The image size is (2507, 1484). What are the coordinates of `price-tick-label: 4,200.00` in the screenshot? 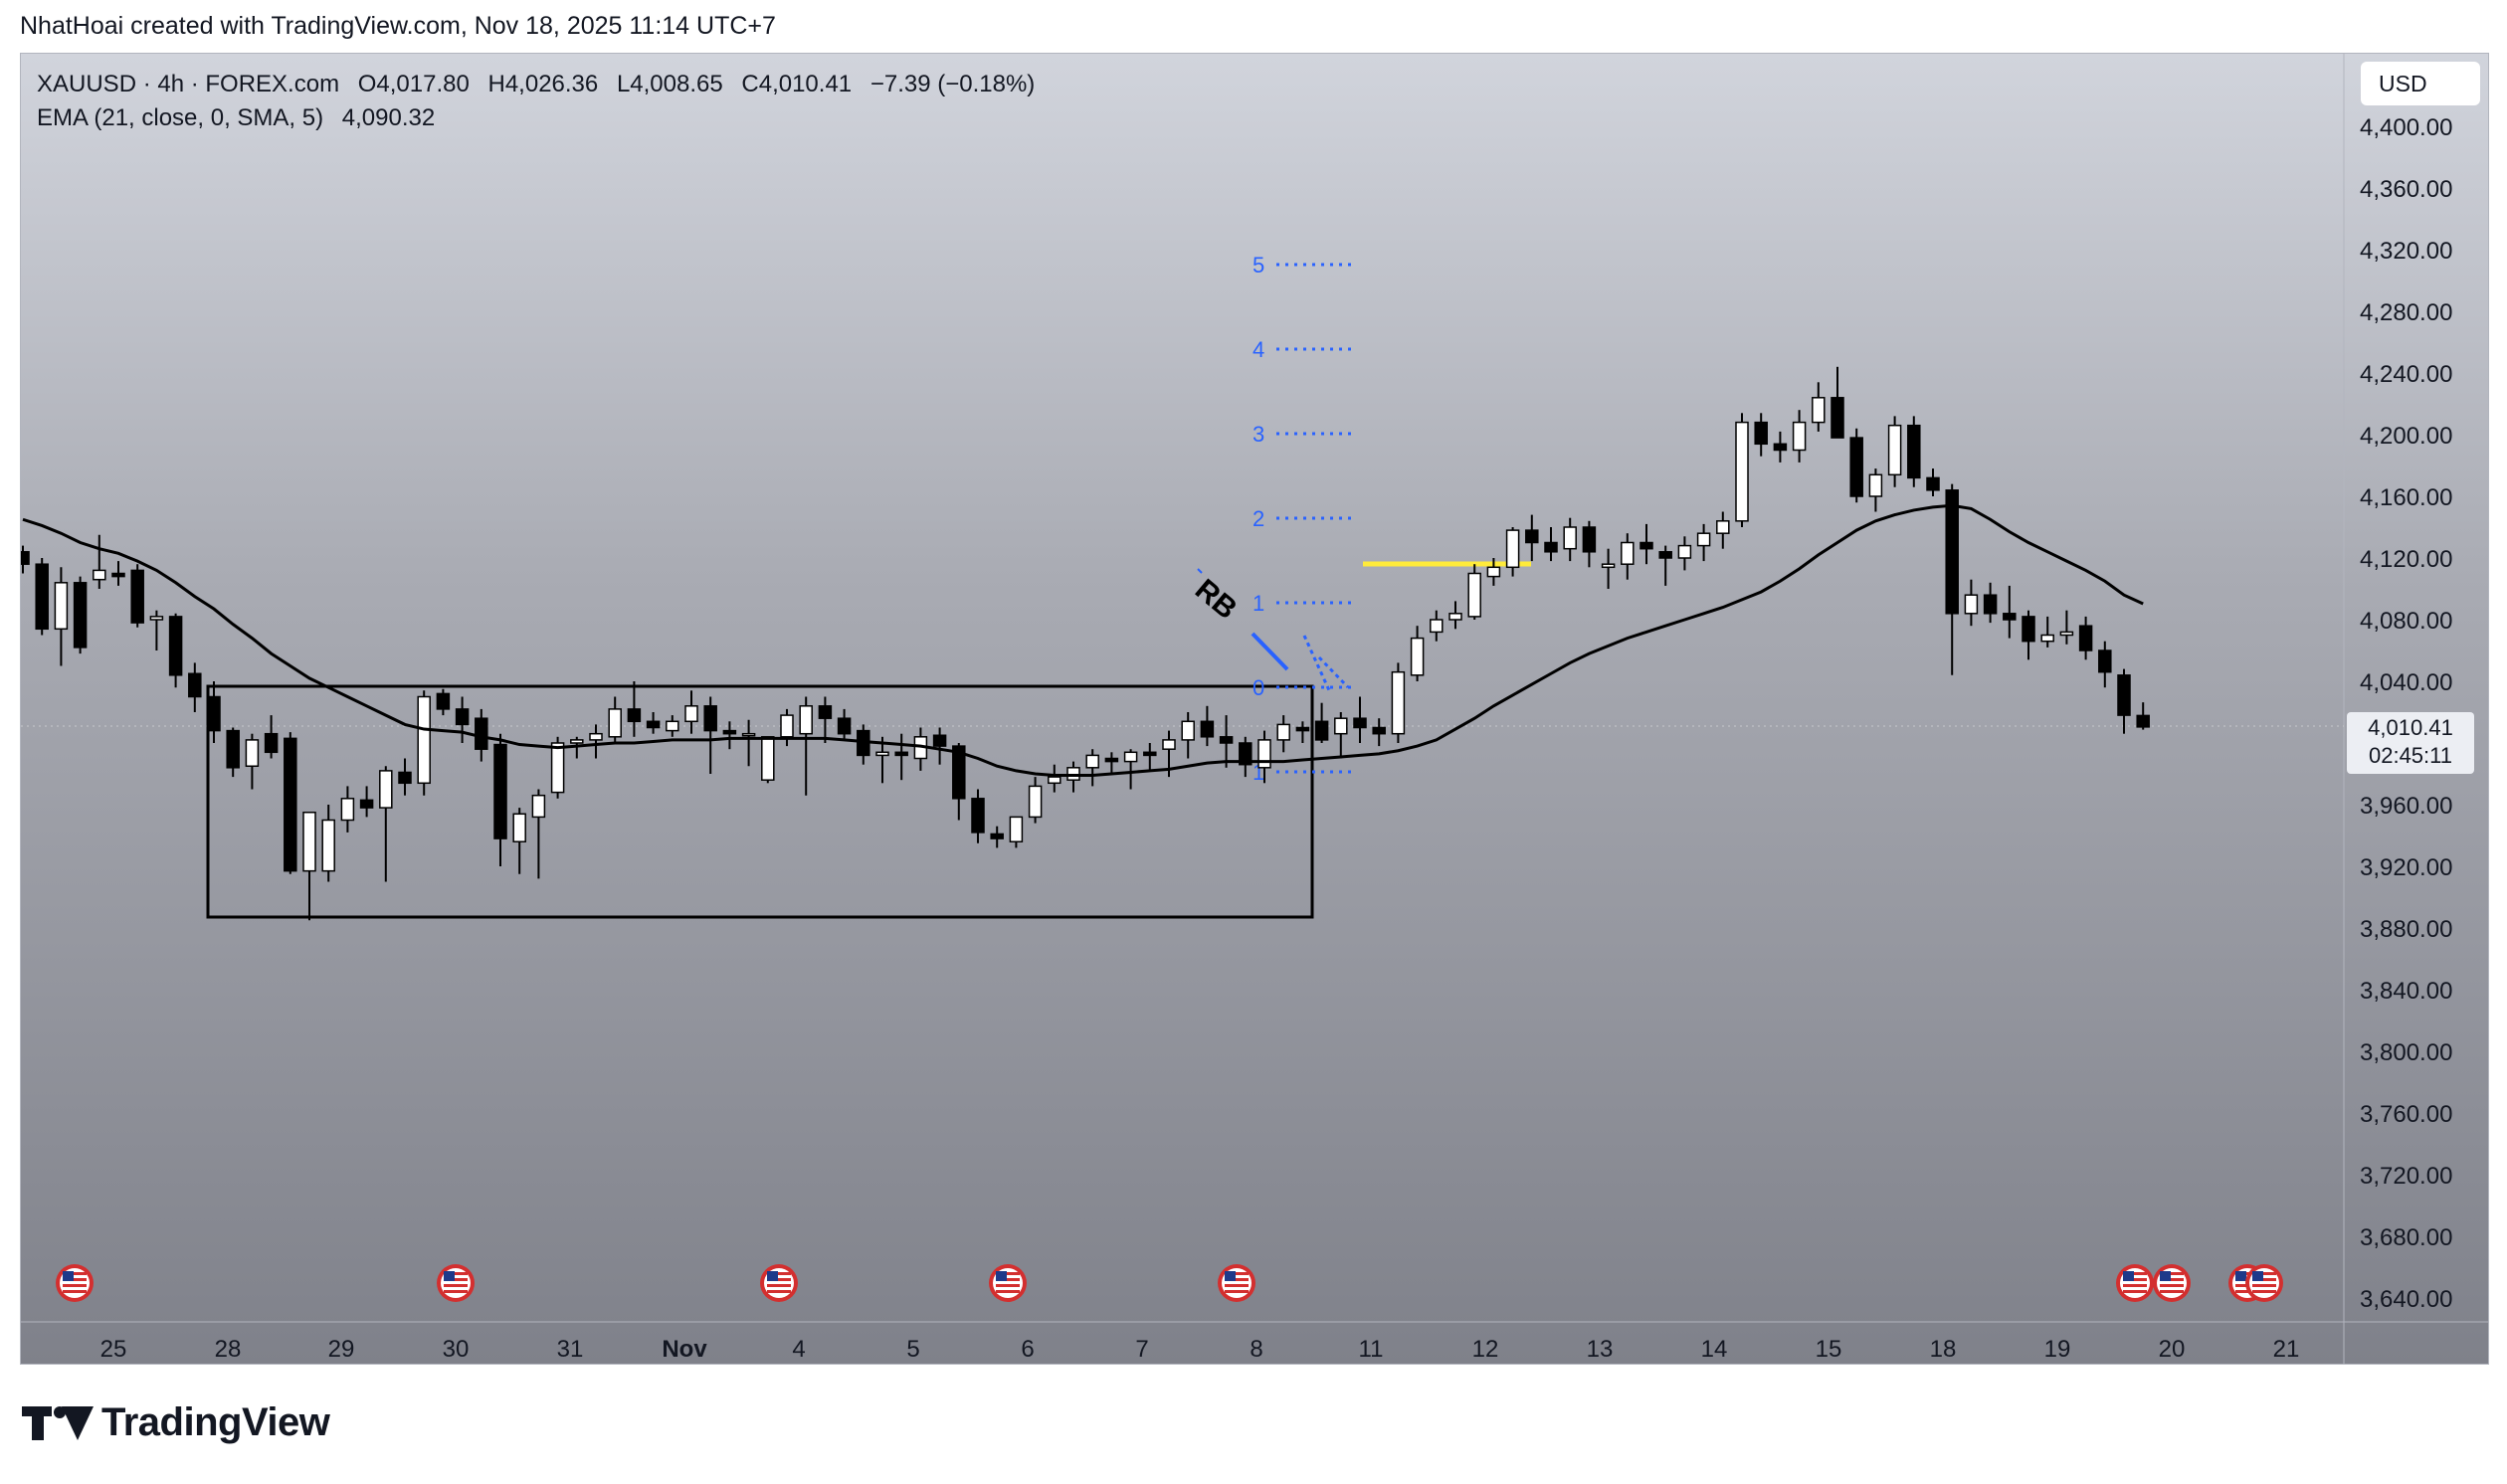 It's located at (2406, 437).